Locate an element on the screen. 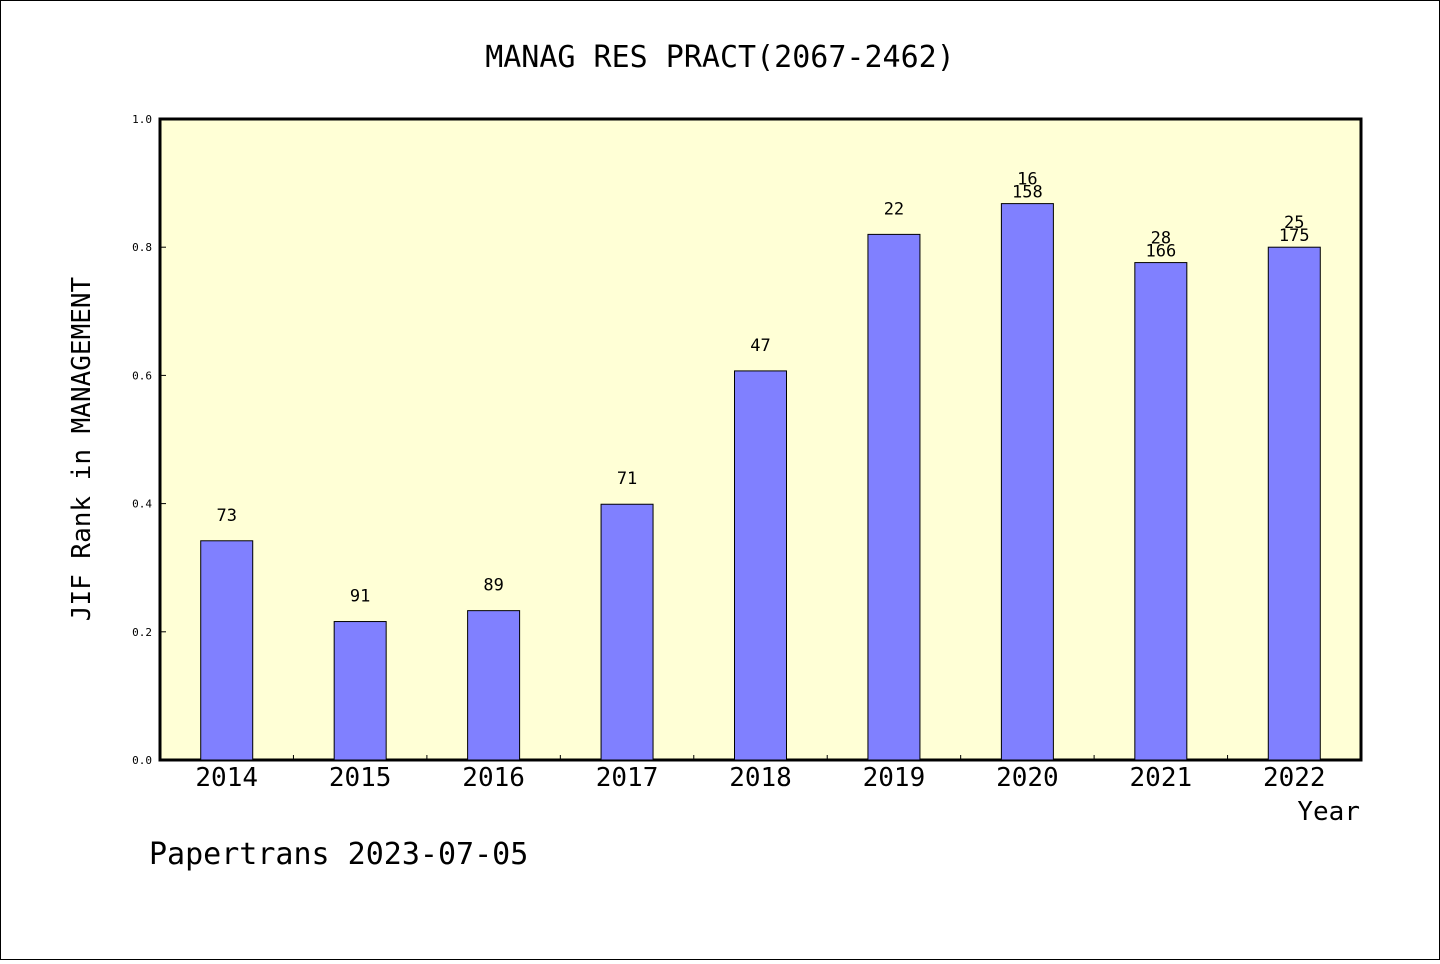 Image resolution: width=1440 pixels, height=964 pixels. bar-rank-label: 28 is located at coordinates (1161, 239).